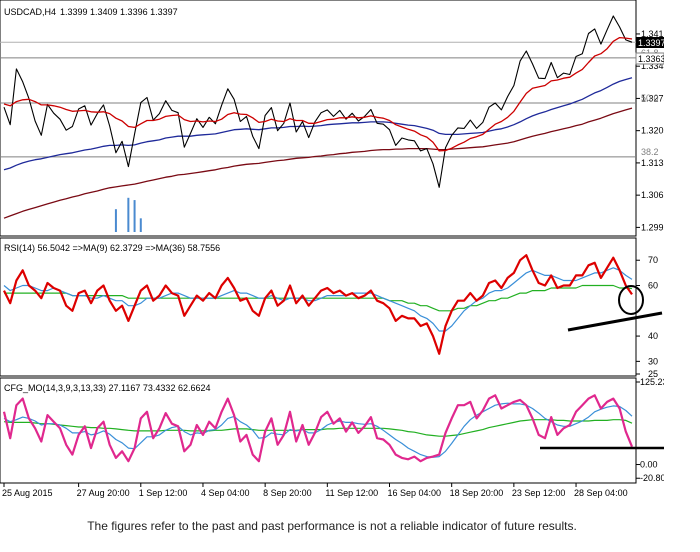 This screenshot has height=552, width=700. What do you see at coordinates (650, 430) in the screenshot?
I see `cfg-mo-axis: 125.2339 0.00 -20.8069` at bounding box center [650, 430].